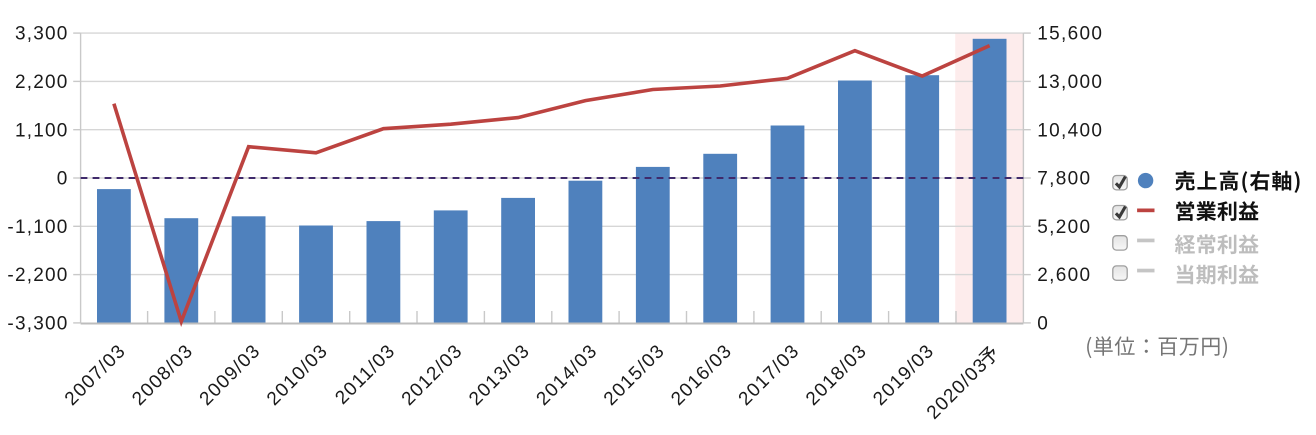  Describe the element at coordinates (37, 227) in the screenshot. I see `svg-text: -1,100` at that location.